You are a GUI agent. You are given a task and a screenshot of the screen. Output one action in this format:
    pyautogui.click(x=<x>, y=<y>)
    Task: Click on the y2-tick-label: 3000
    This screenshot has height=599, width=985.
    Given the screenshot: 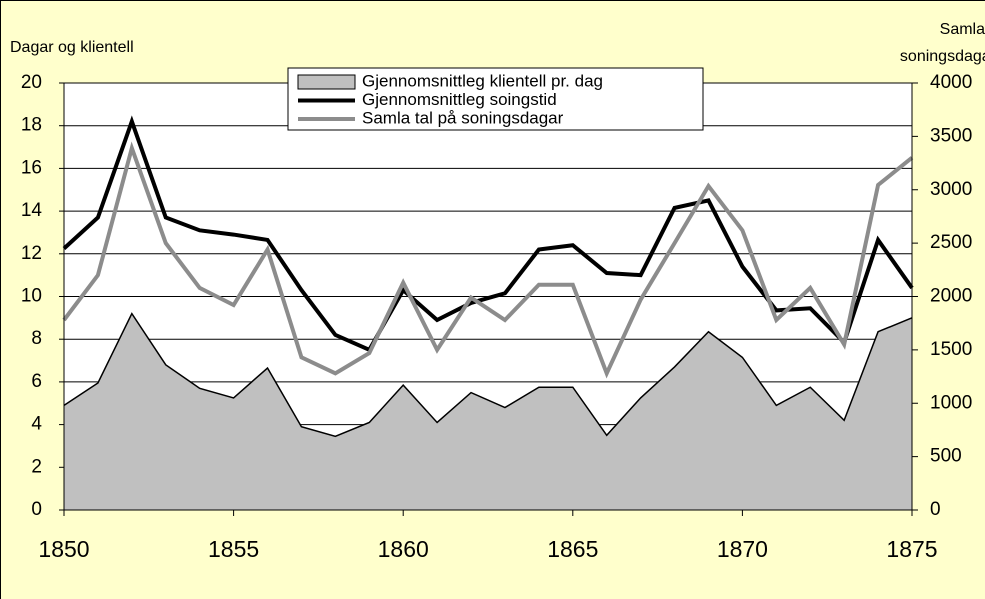 What is the action you would take?
    pyautogui.click(x=951, y=189)
    